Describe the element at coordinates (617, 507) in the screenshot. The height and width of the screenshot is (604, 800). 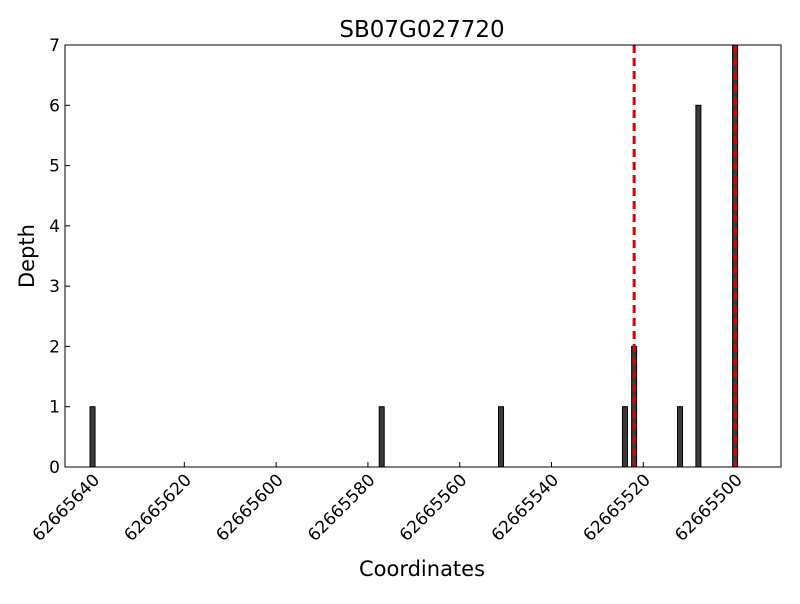
I see `x-tick-label: 62665520` at that location.